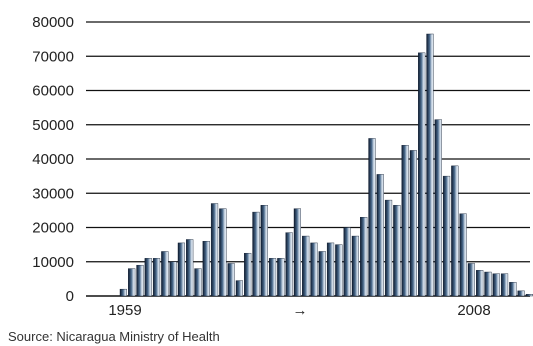 The image size is (533, 346). Describe the element at coordinates (223, 252) in the screenshot. I see `bar-1971` at that location.